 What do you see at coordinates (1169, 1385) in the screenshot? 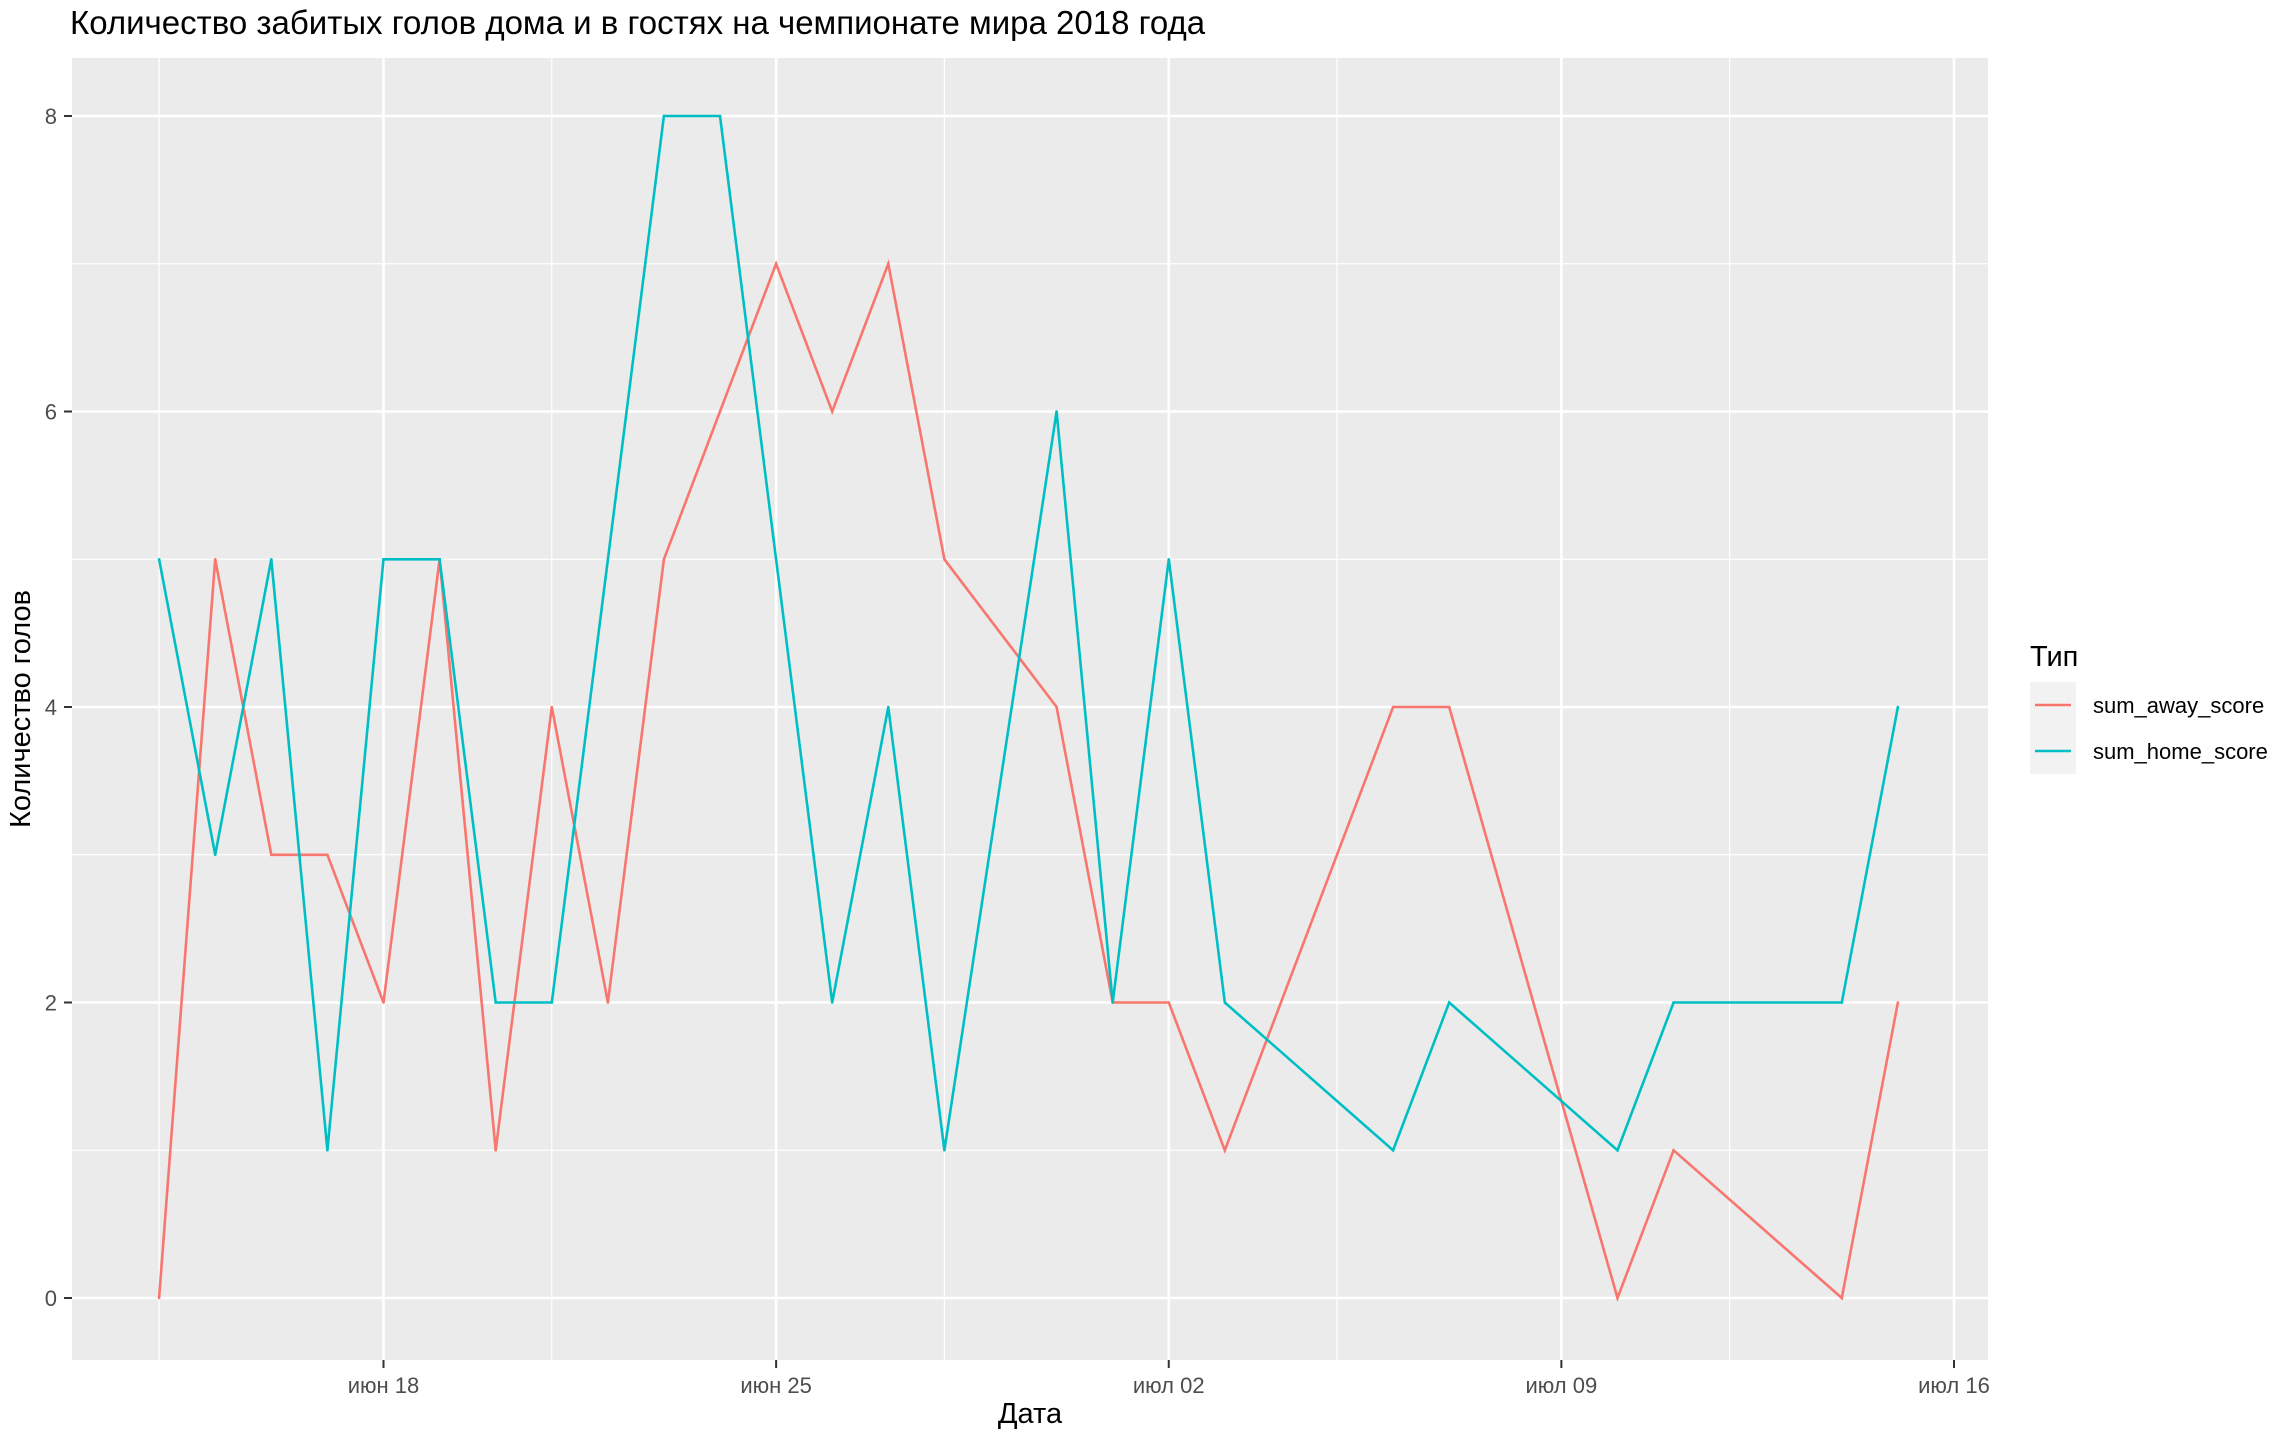
I see `x-tick-label: июл 02` at bounding box center [1169, 1385].